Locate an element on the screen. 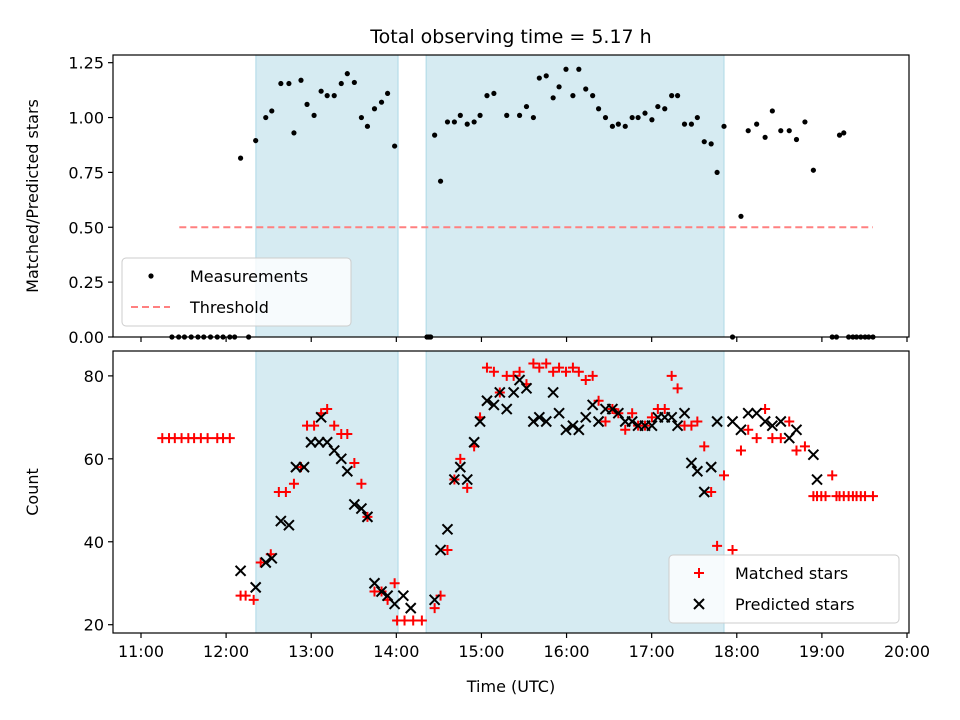 The image size is (960, 720). y-tick-label: 1.25 is located at coordinates (86, 63).